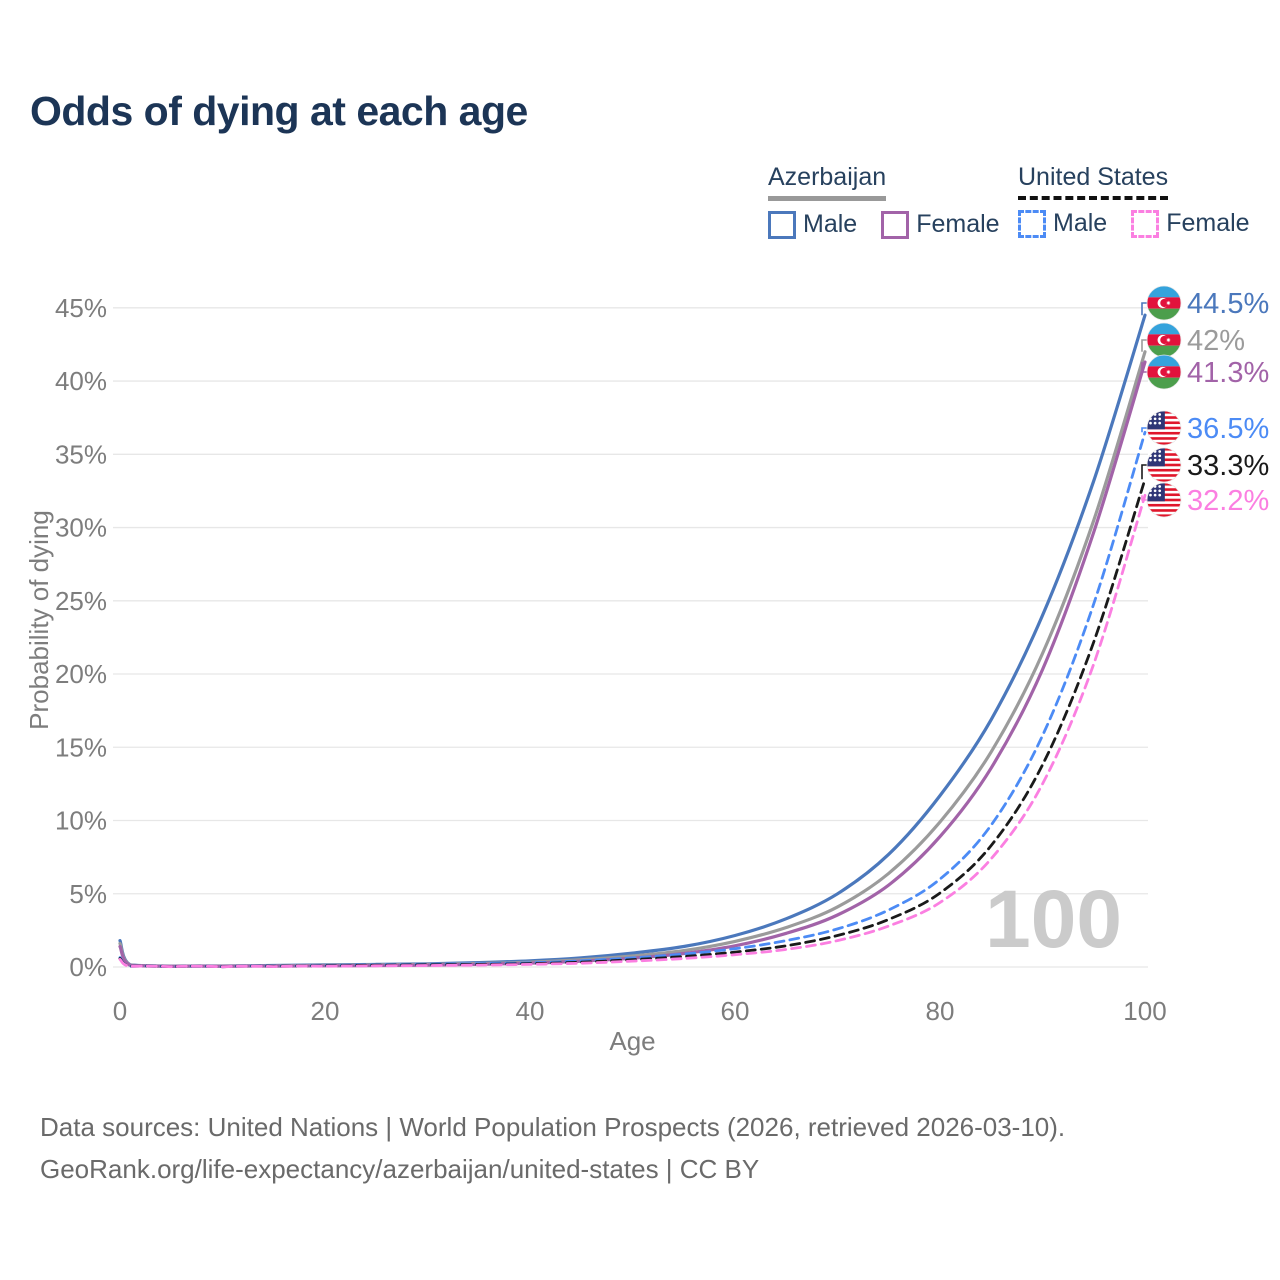  Describe the element at coordinates (81, 747) in the screenshot. I see `y-tick-label: 15%` at that location.